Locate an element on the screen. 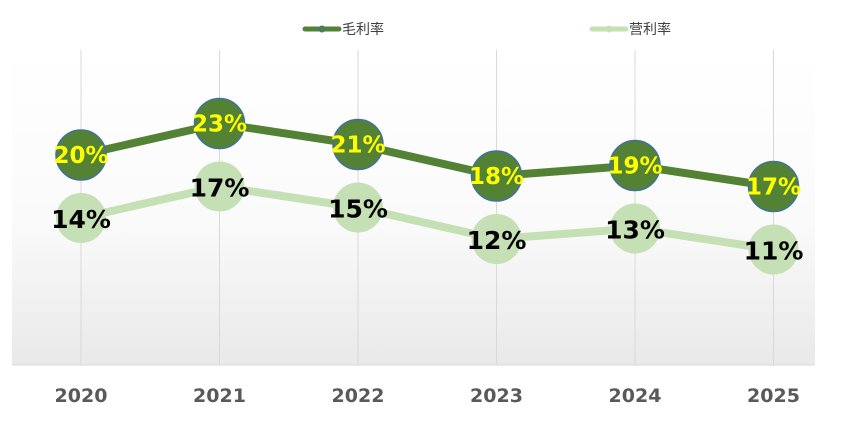 Image resolution: width=851 pixels, height=429 pixels. data-label-s1-2022: 21% is located at coordinates (357, 146).